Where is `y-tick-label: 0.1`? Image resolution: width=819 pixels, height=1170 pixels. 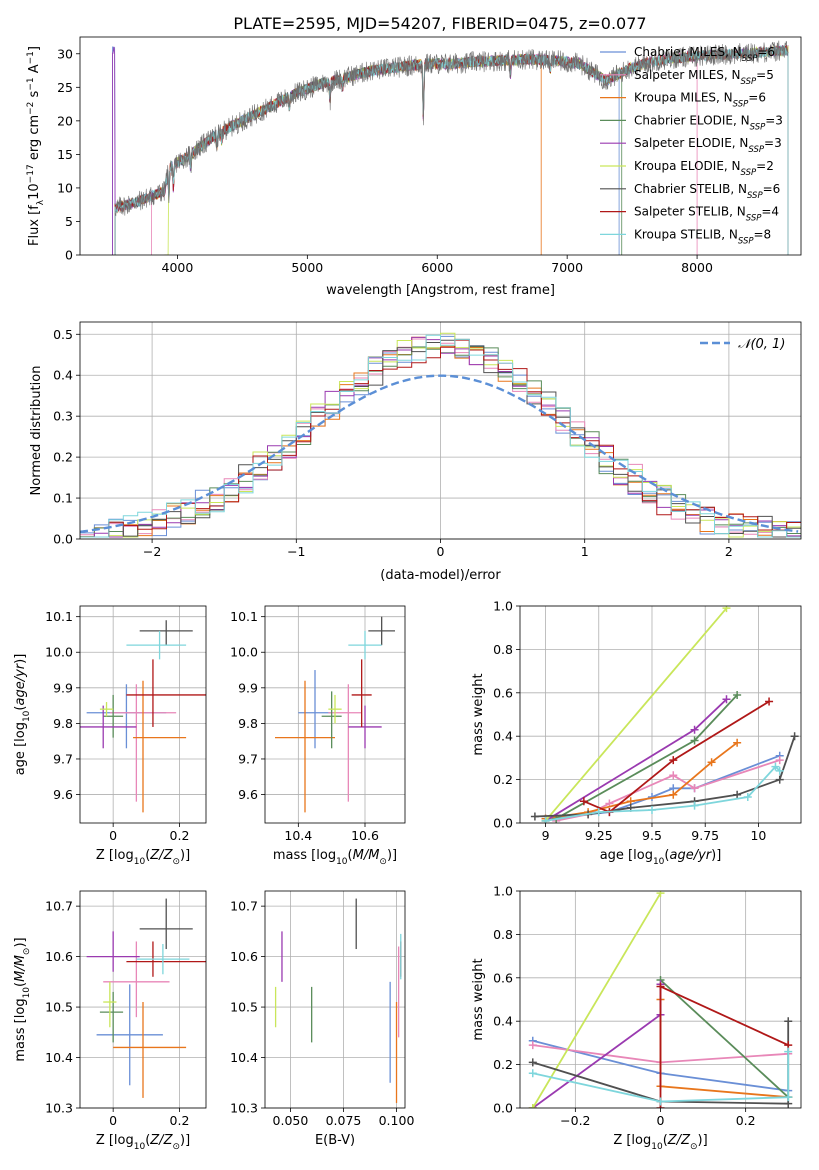 y-tick-label: 0.1 is located at coordinates (63, 498).